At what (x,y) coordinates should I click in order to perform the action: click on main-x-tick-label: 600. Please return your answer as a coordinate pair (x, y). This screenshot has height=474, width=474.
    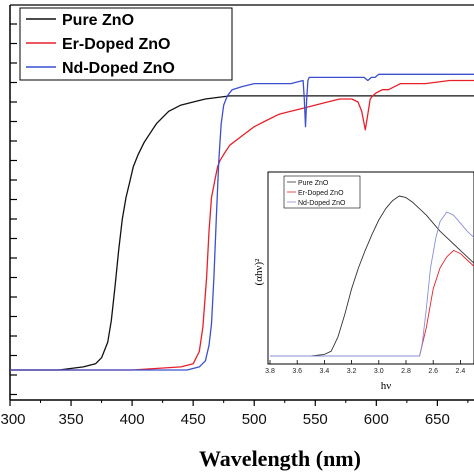
    Looking at the image, I should click on (376, 419).